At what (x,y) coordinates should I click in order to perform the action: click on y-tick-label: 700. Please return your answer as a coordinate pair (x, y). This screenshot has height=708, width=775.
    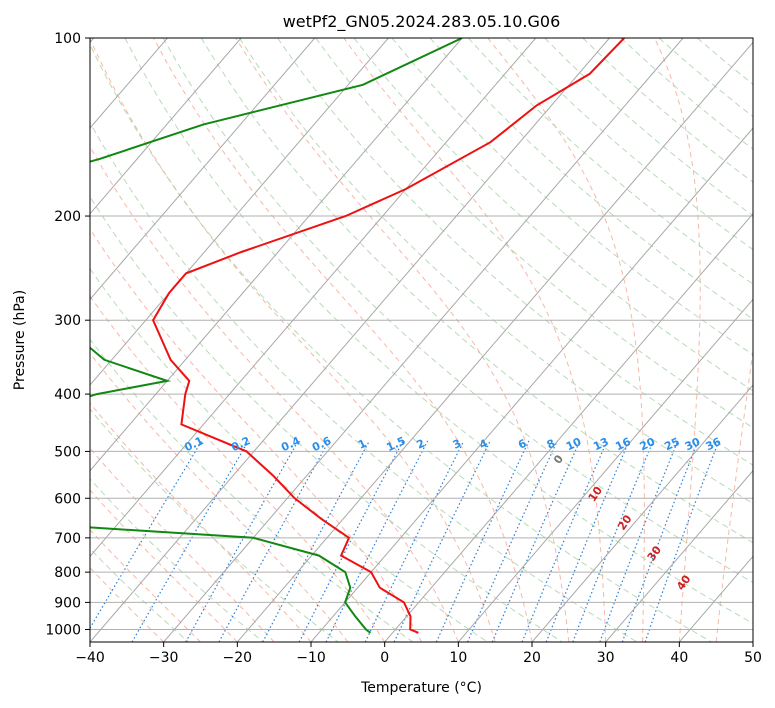
    Looking at the image, I should click on (67, 539).